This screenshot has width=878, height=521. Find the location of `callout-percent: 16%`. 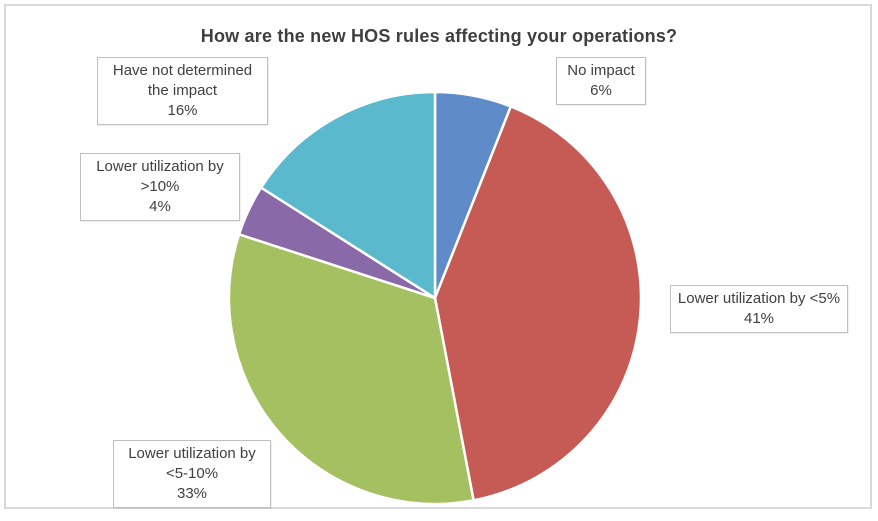

callout-percent: 16% is located at coordinates (182, 110).